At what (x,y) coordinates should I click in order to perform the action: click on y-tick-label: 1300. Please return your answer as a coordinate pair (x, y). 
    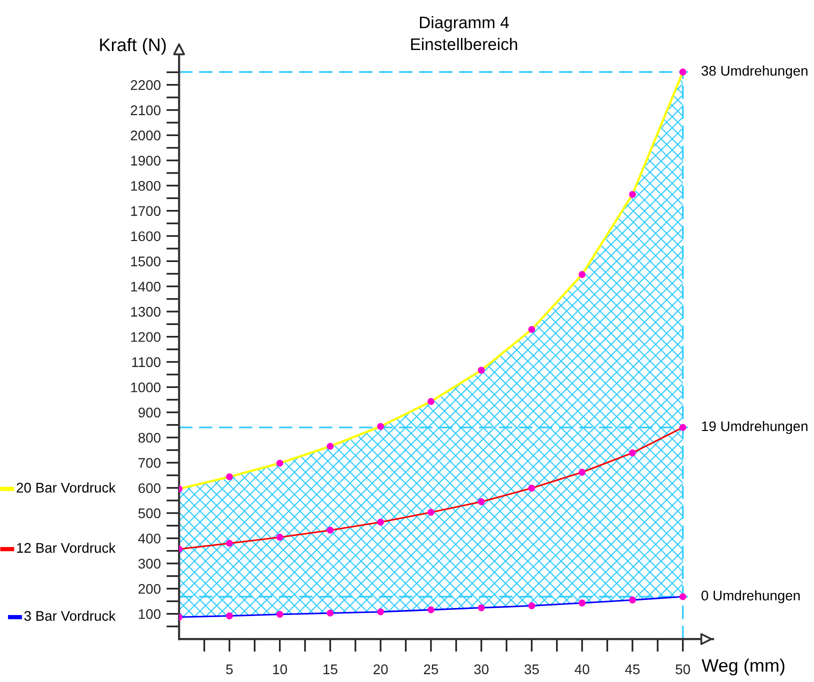
    Looking at the image, I should click on (145, 311).